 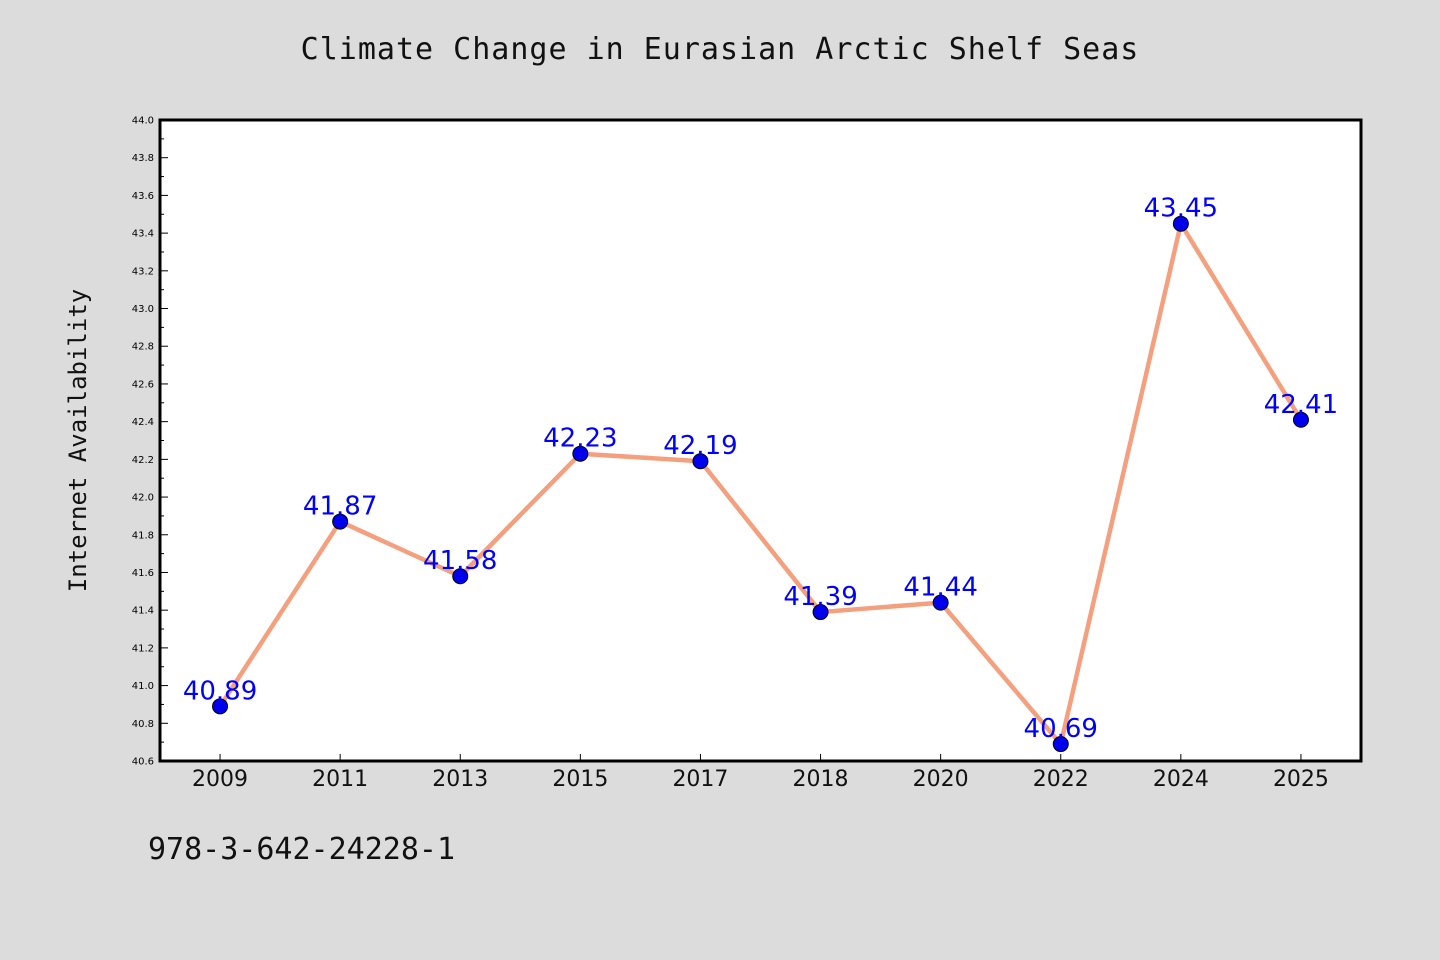 I want to click on y-tick-label: 42.8, so click(x=143, y=347).